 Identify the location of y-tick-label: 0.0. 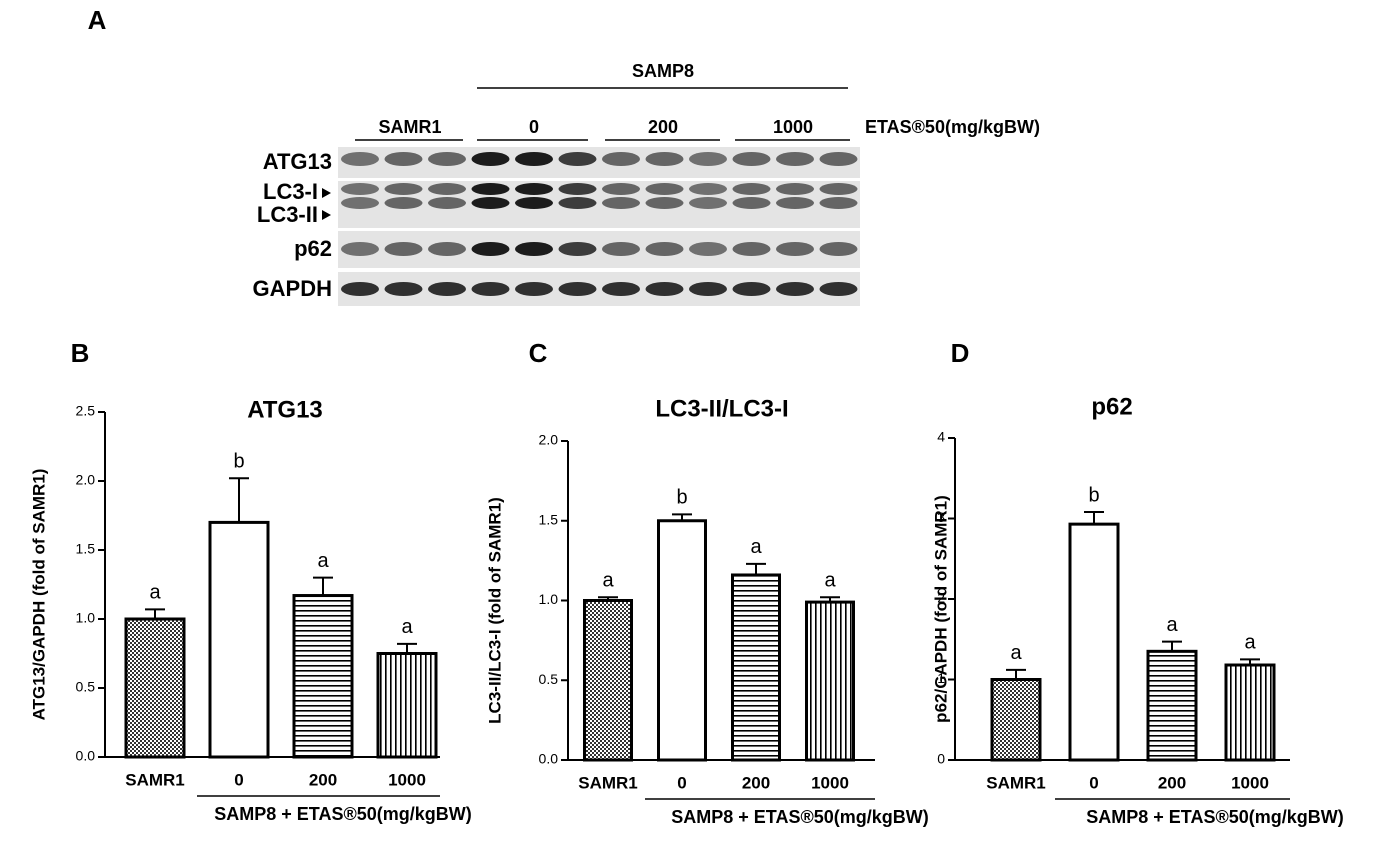
(549, 759).